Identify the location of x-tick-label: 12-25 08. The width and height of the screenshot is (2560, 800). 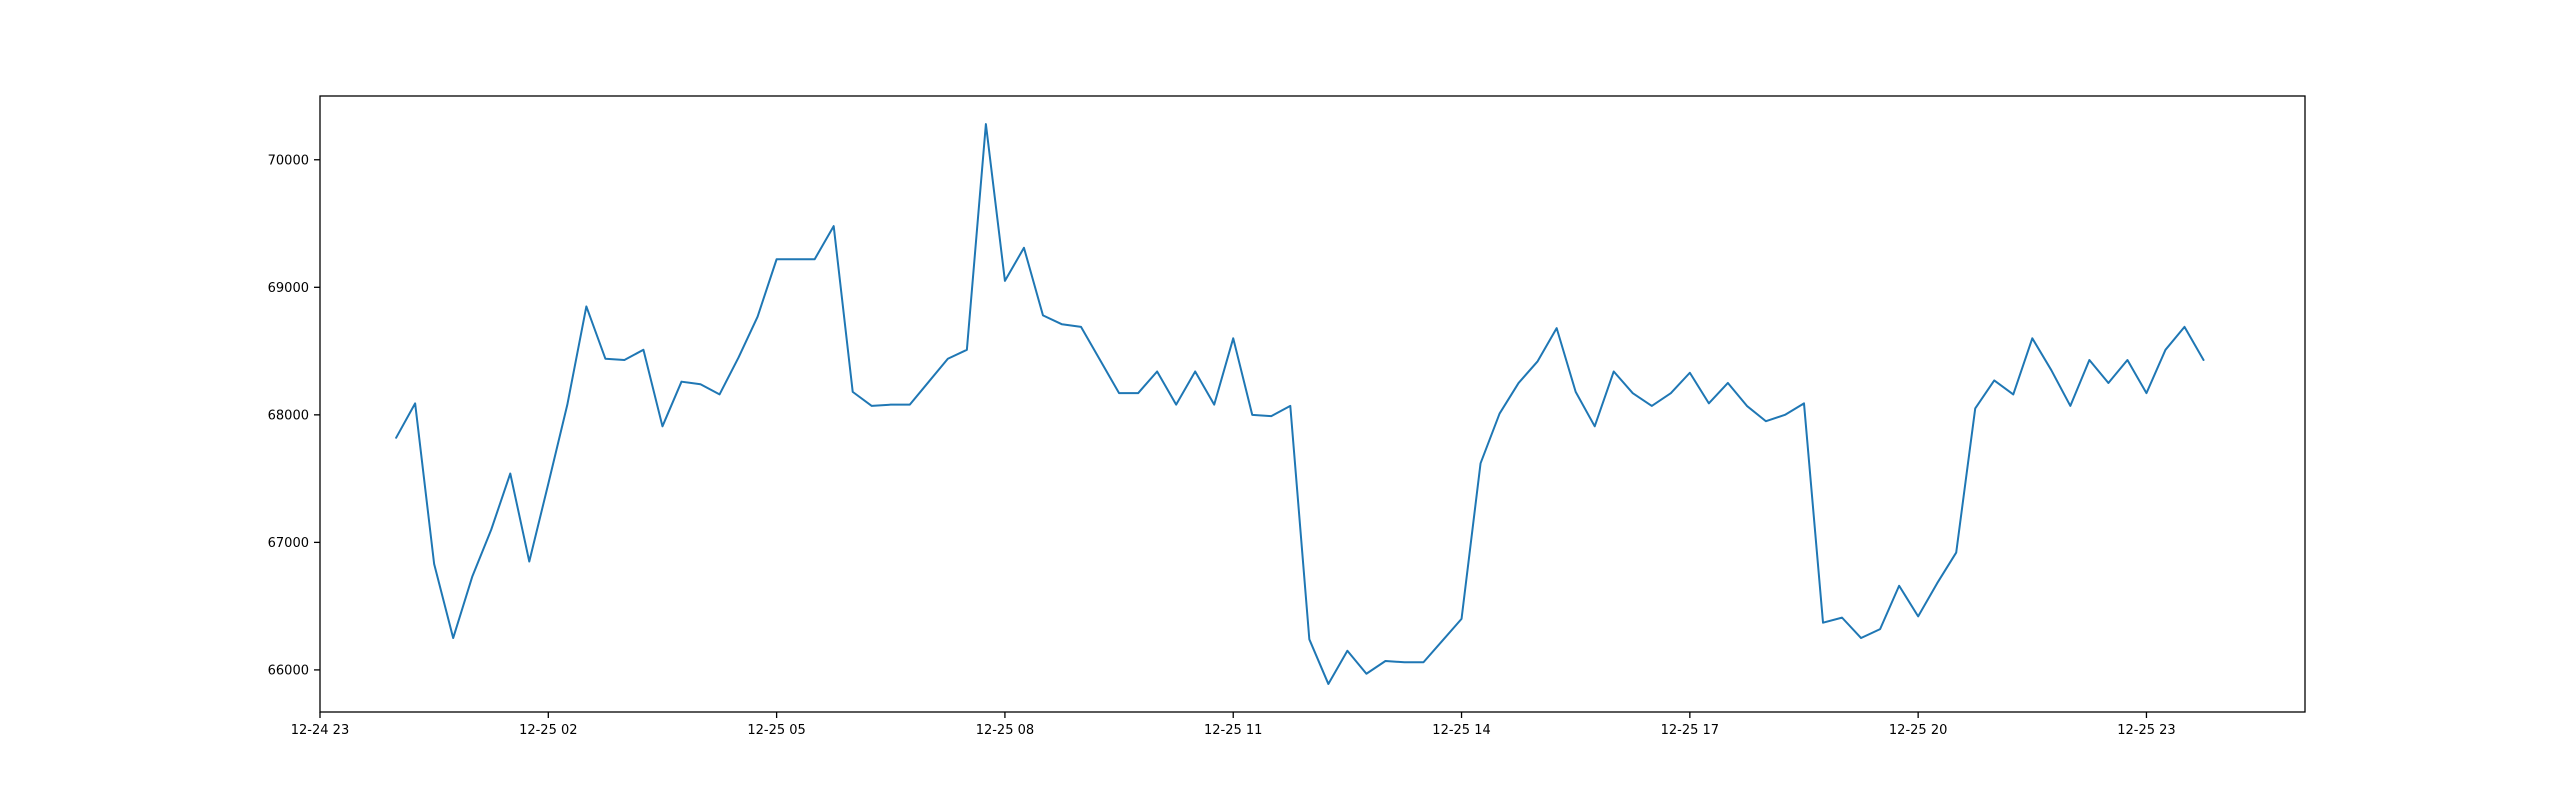
(1005, 730).